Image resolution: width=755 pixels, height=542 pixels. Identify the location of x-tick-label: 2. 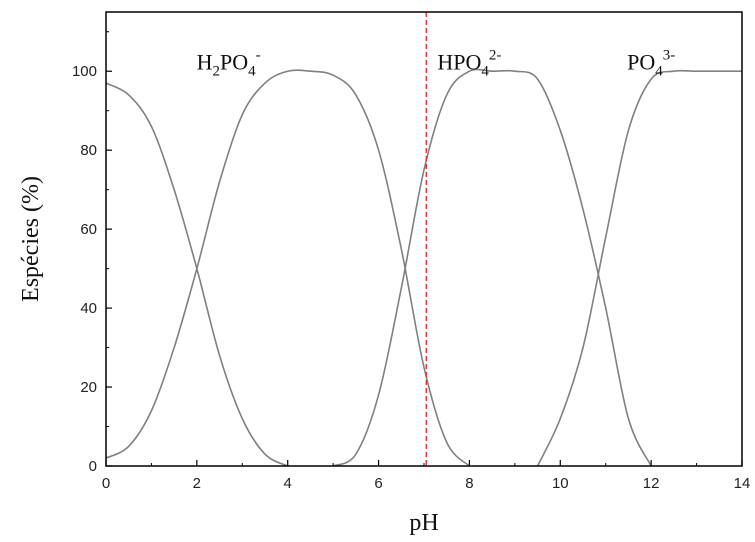
(197, 483).